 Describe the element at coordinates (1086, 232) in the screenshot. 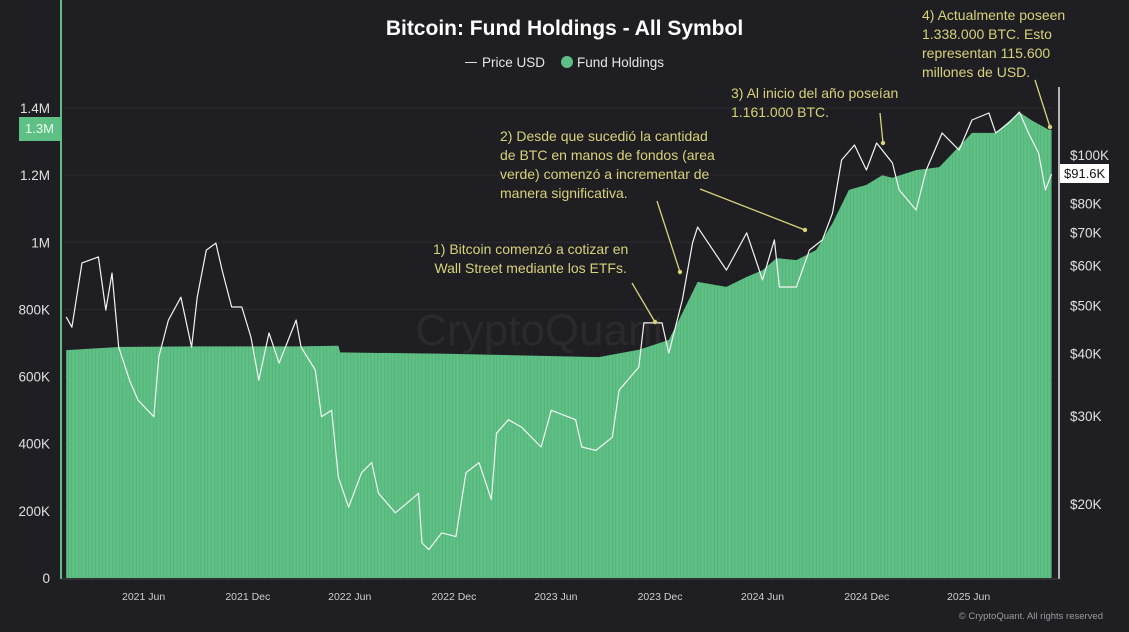

I see `right-axis-tick-label: $70K` at that location.